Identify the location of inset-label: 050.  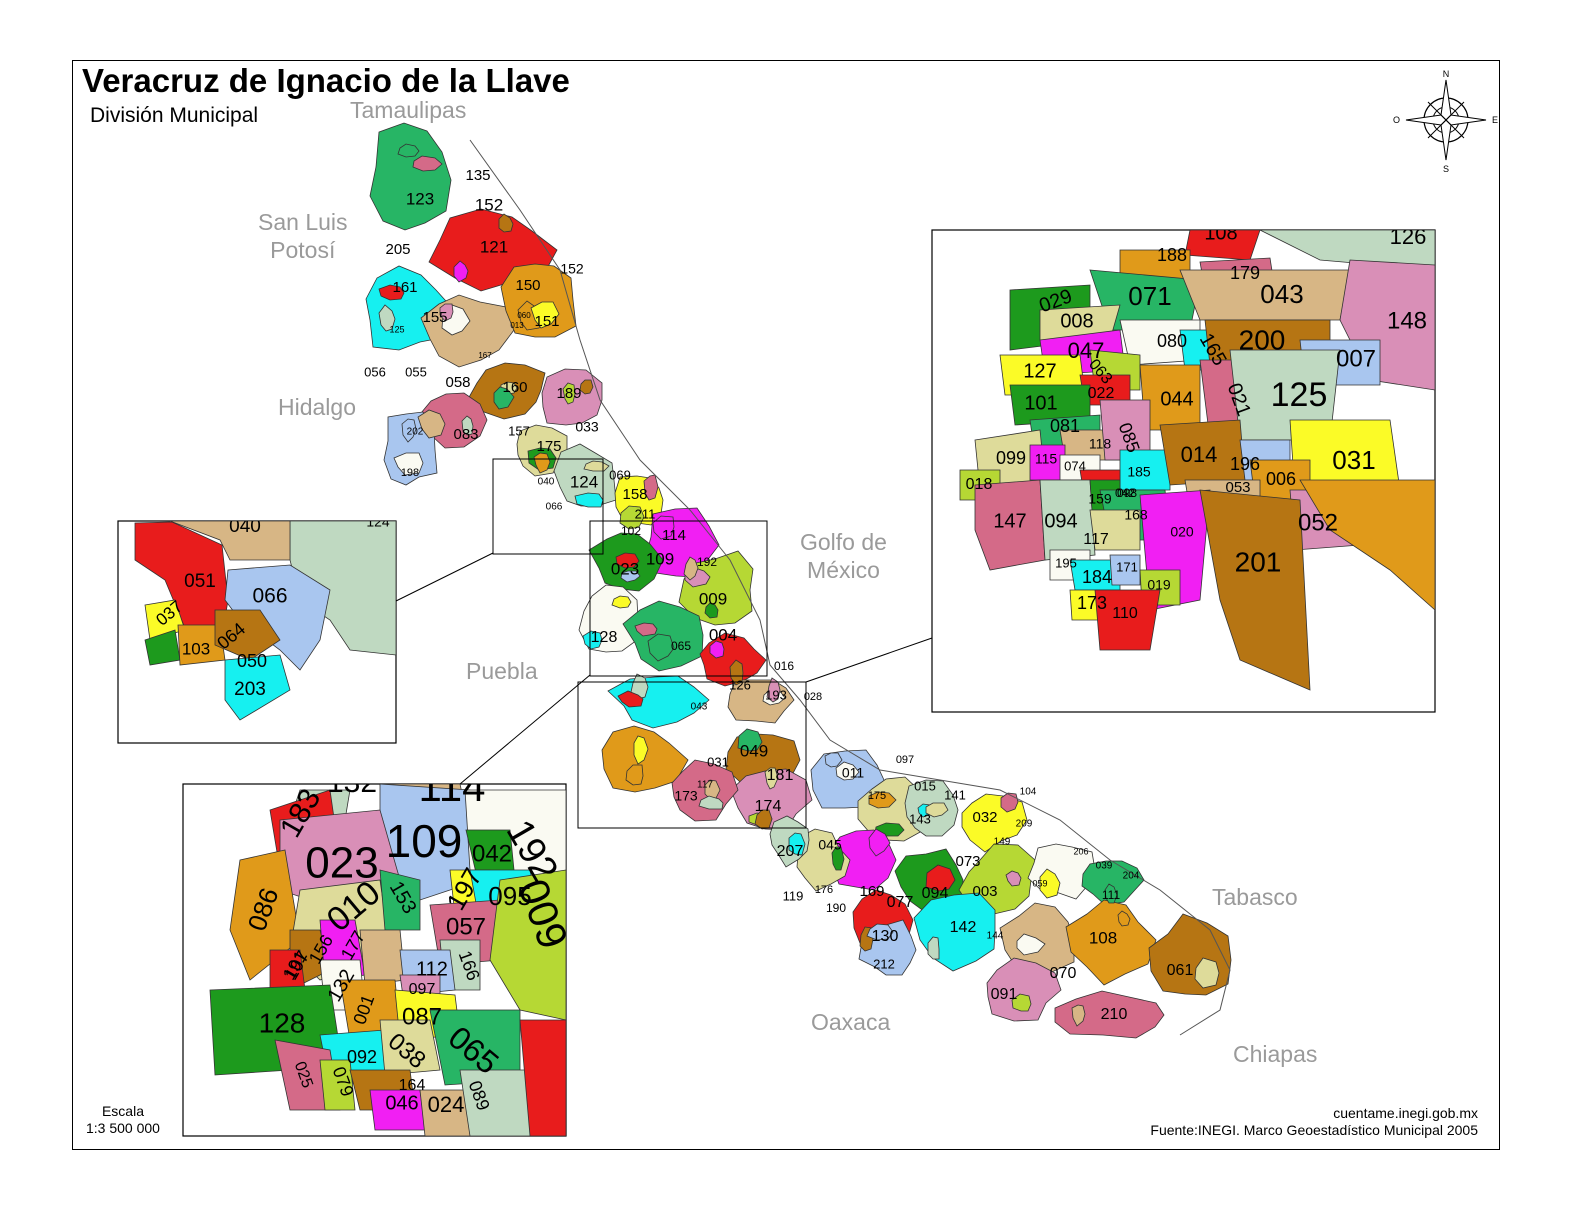
(252, 661).